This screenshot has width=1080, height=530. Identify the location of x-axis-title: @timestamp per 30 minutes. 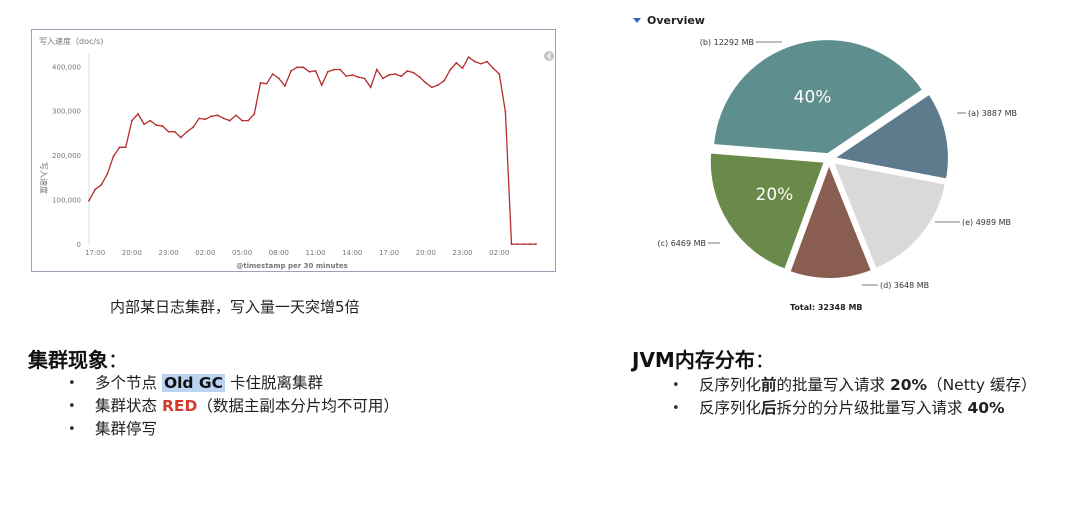
(292, 266).